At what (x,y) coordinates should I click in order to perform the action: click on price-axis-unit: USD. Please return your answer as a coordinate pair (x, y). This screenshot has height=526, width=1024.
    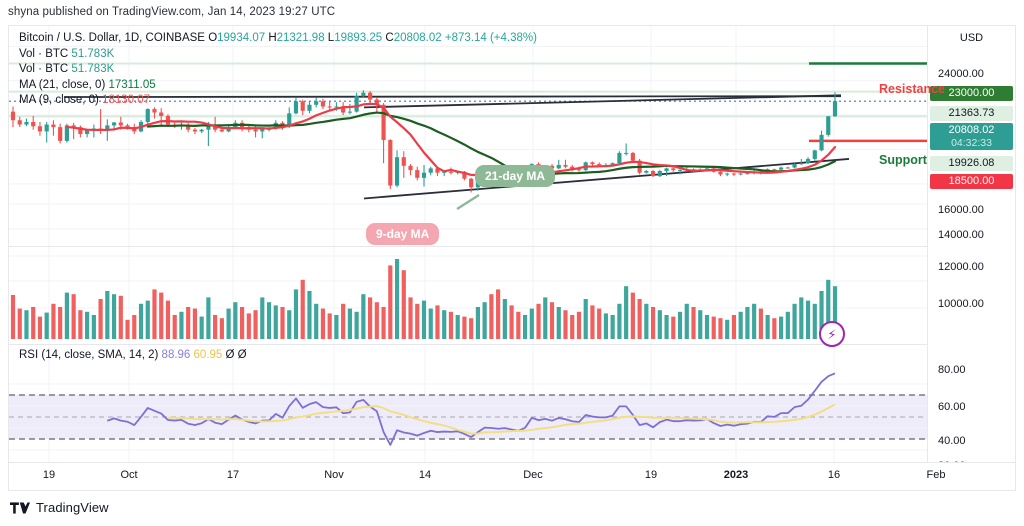
    Looking at the image, I should click on (971, 38).